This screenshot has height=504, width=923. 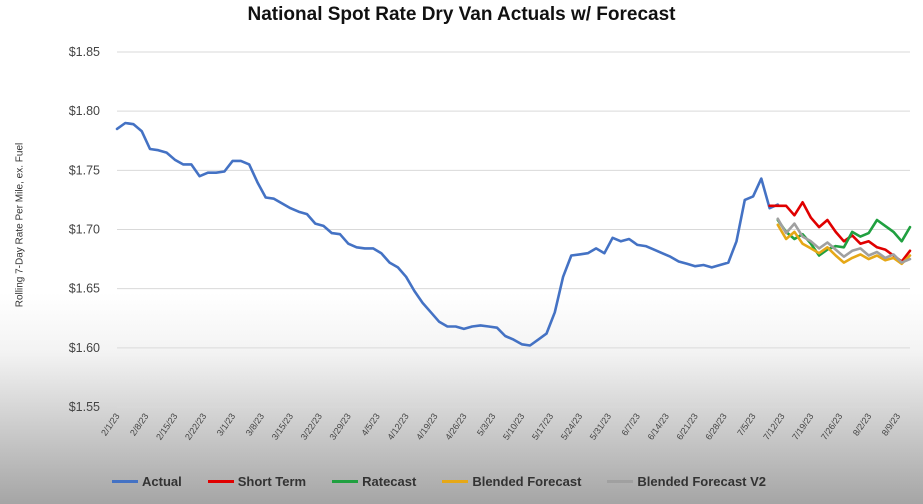 What do you see at coordinates (162, 481) in the screenshot?
I see `legend-label: Actual` at bounding box center [162, 481].